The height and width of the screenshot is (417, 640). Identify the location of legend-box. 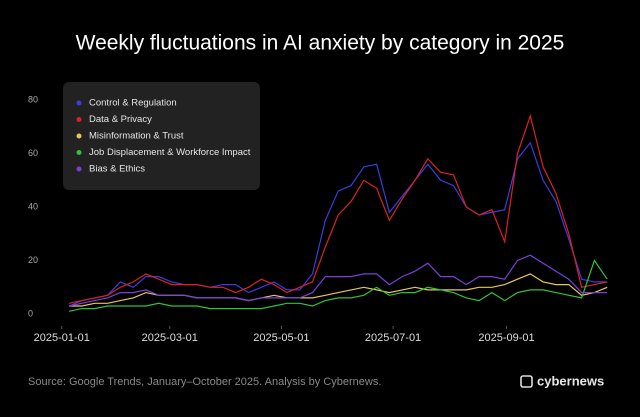
(161, 136).